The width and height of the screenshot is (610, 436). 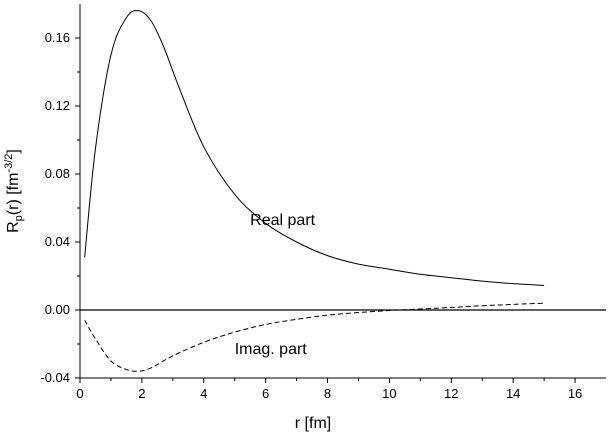 I want to click on y-tick-label: -0.04, so click(x=55, y=377).